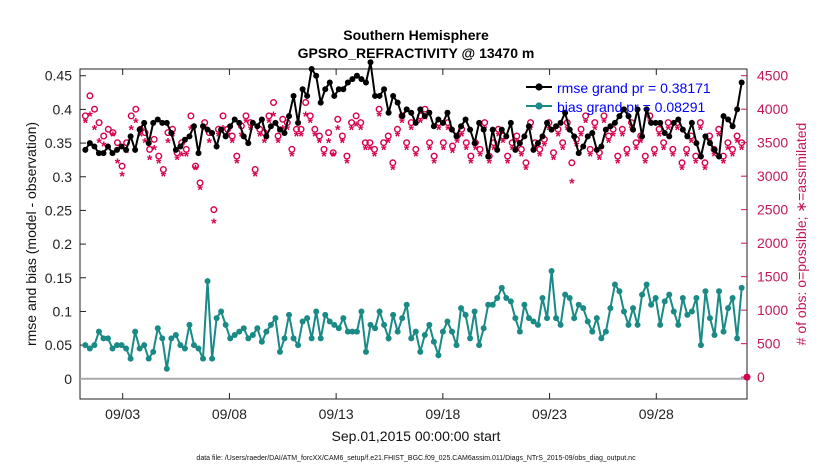  I want to click on y-tick-label: 0.35, so click(58, 143).